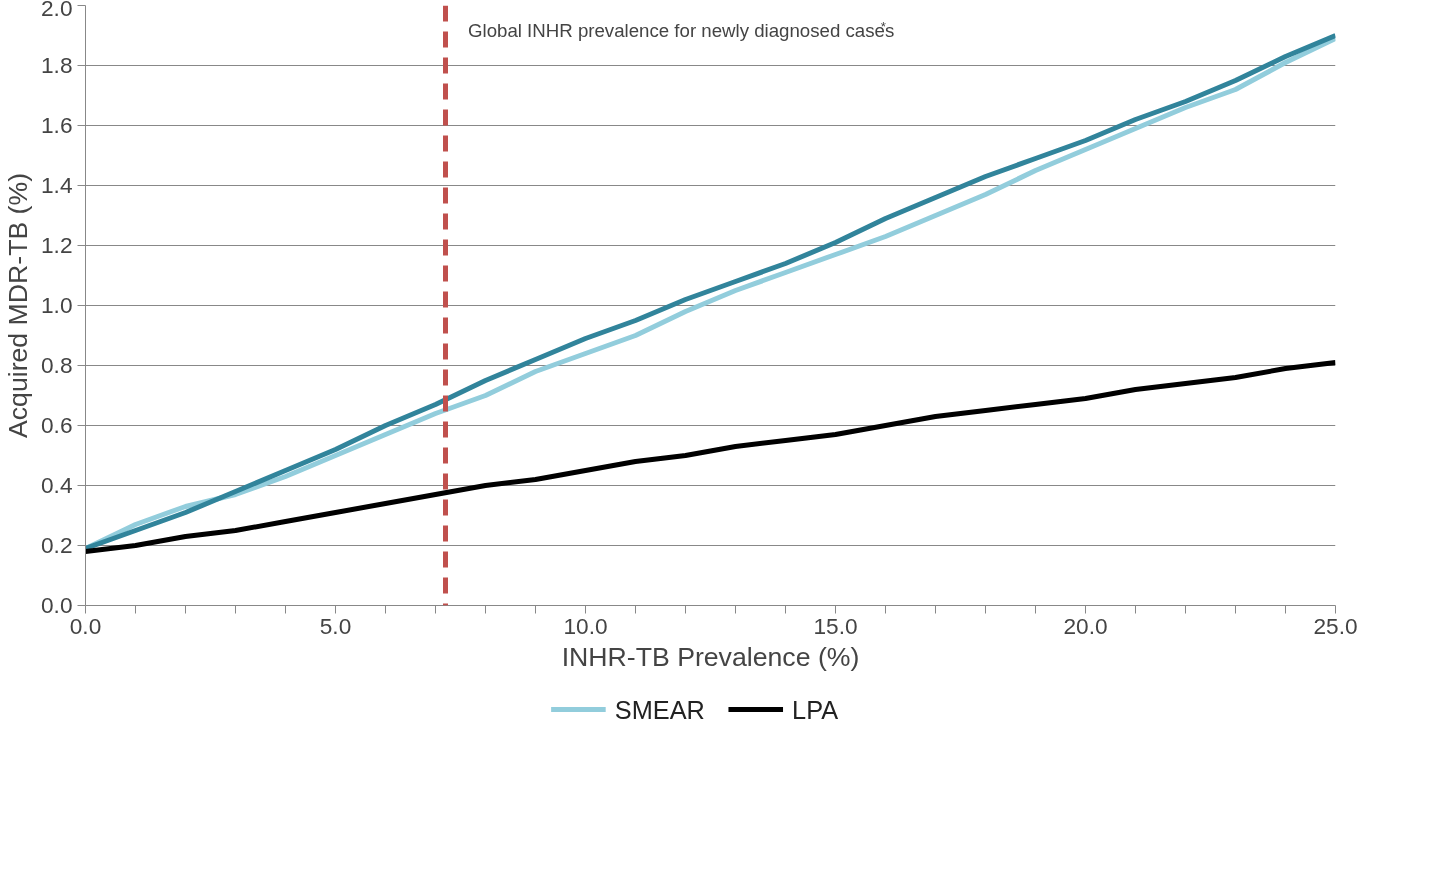 This screenshot has width=1448, height=890. Describe the element at coordinates (1085, 625) in the screenshot. I see `x-tick-label: 20.0` at that location.